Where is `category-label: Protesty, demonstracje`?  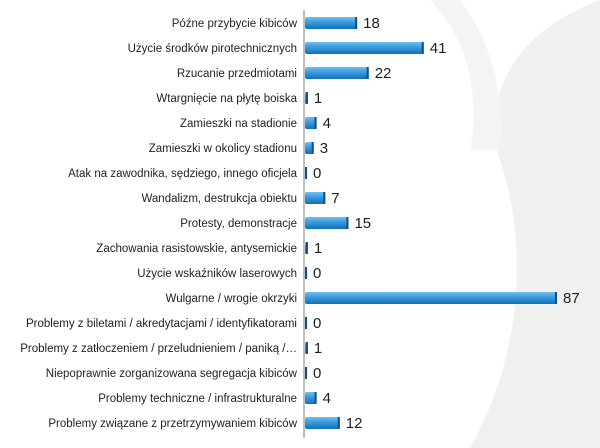 category-label: Protesty, demonstracje is located at coordinates (238, 224).